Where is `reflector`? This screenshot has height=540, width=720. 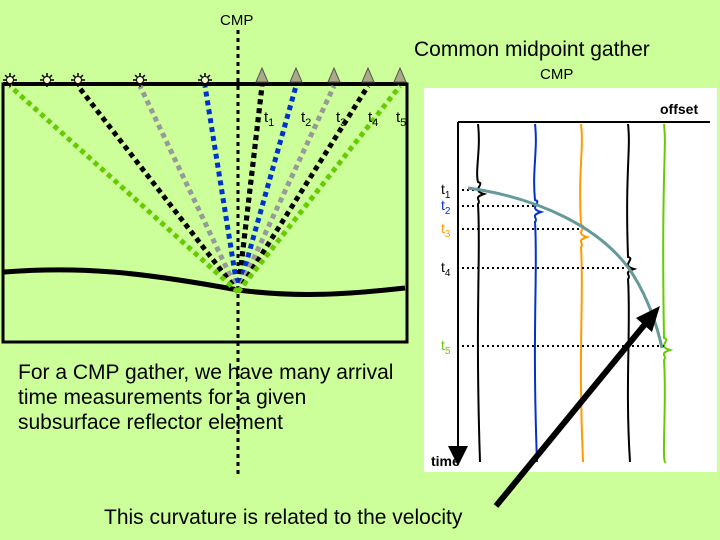
reflector is located at coordinates (204, 282).